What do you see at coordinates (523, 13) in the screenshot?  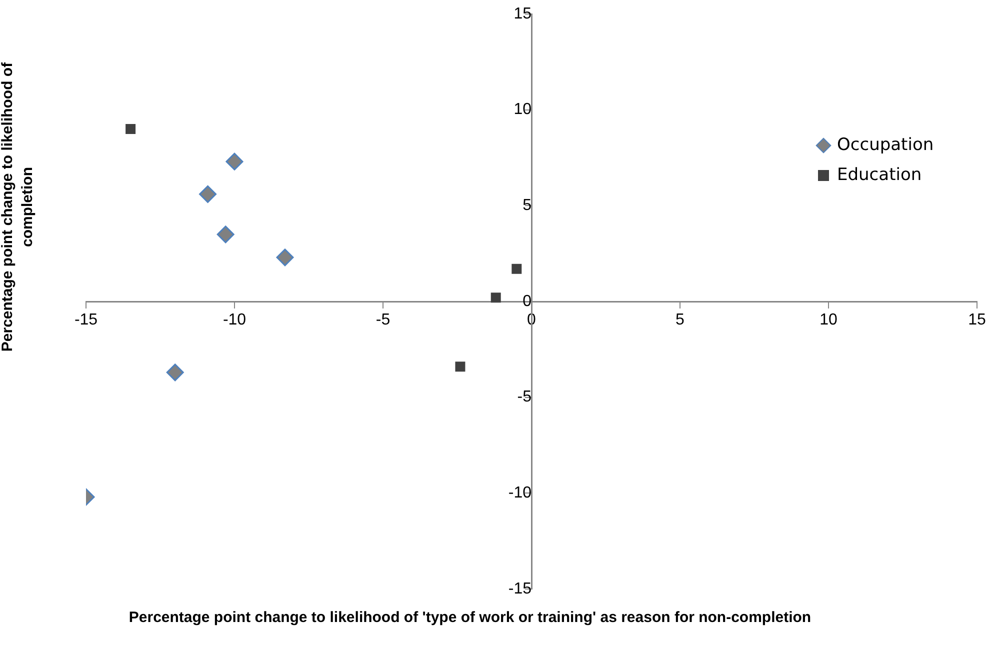 I see `y-tick-label: 15` at bounding box center [523, 13].